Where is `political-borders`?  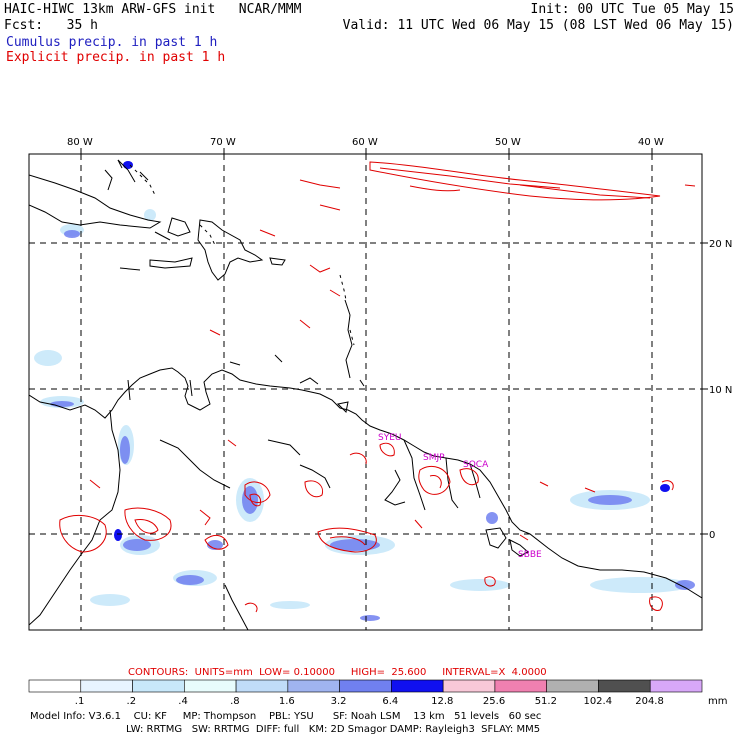 political-borders is located at coordinates (242, 255).